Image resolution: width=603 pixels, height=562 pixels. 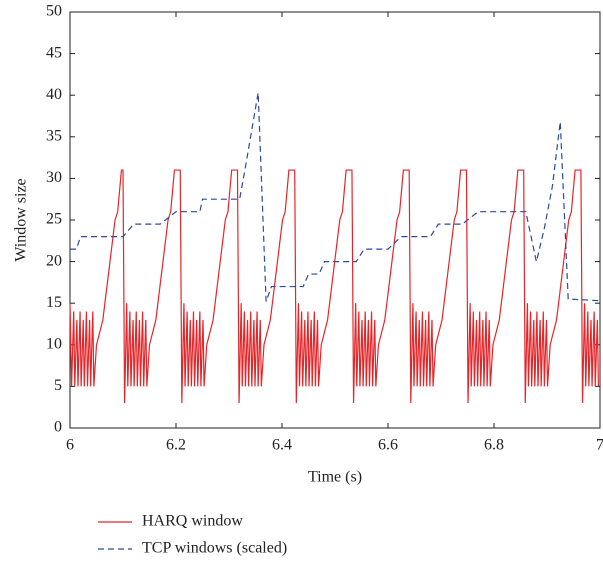 What do you see at coordinates (21, 219) in the screenshot?
I see `y-axis-label: Window size` at bounding box center [21, 219].